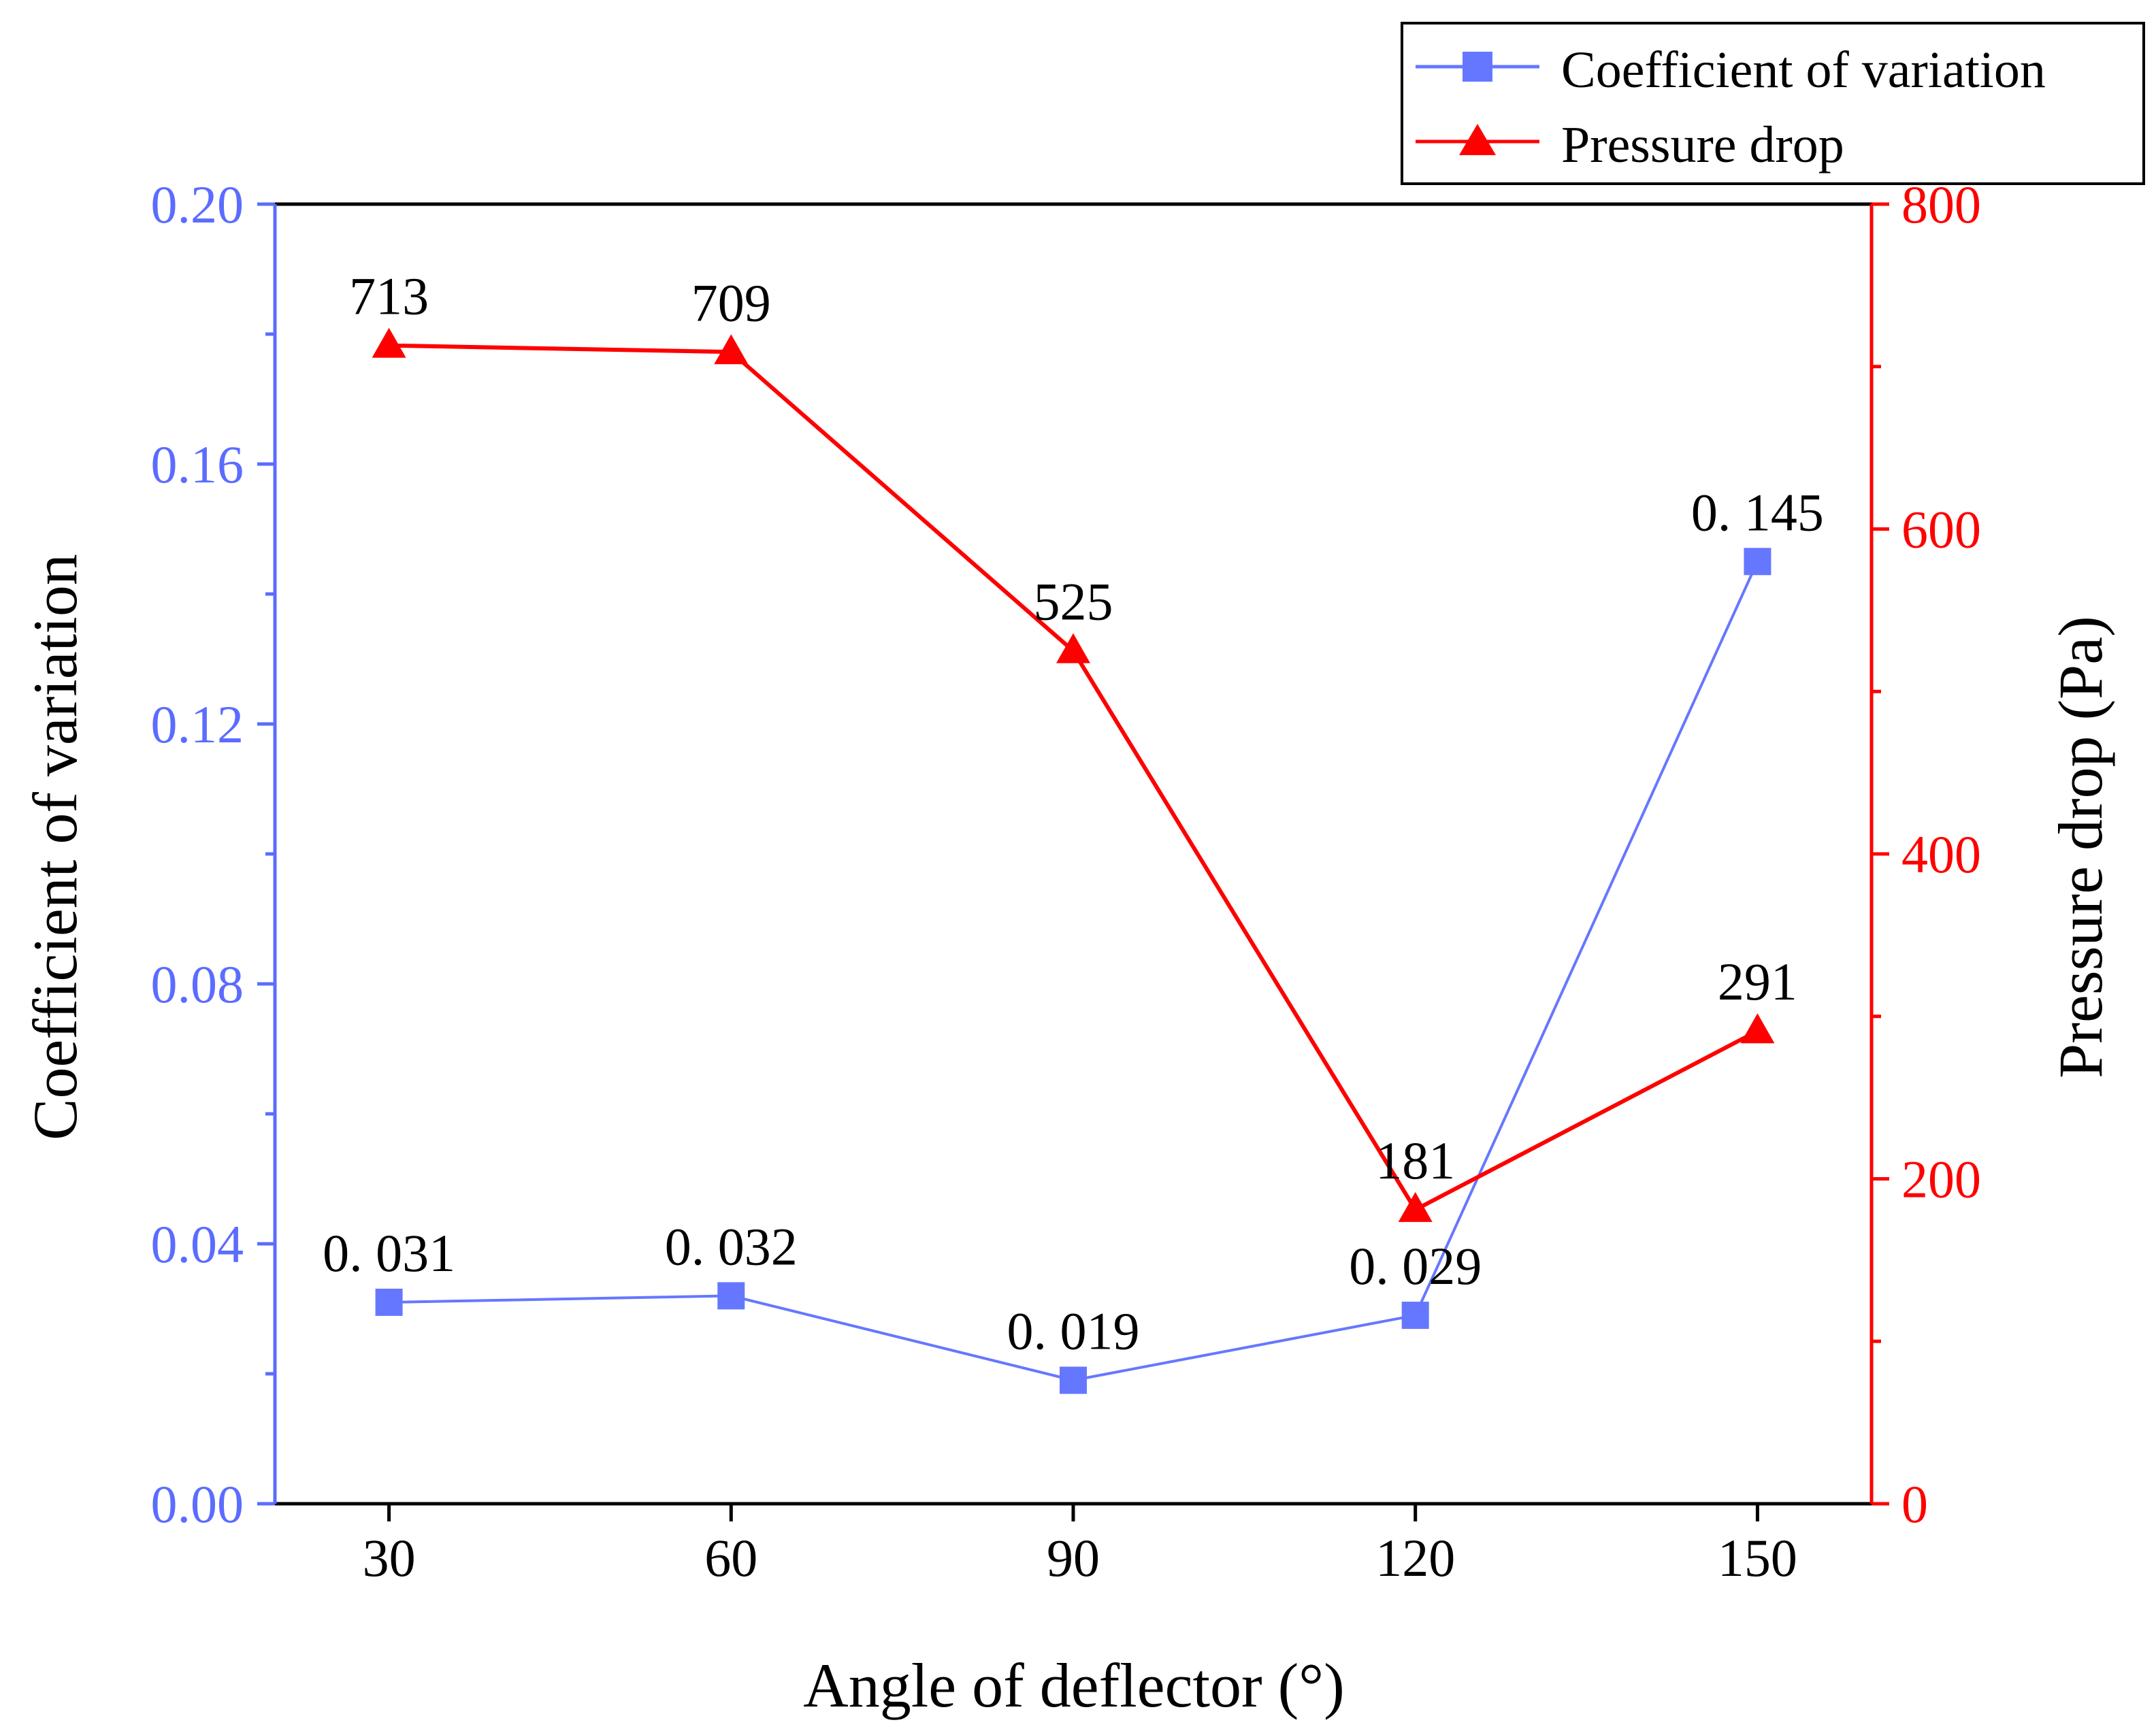 This screenshot has height=1731, width=2156. I want to click on pd-data-label: 525, so click(1074, 601).